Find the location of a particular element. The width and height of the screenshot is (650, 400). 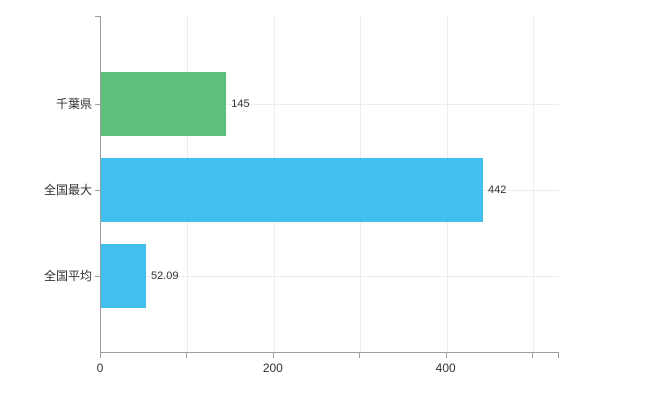

vertical-gridline is located at coordinates (534, 184).